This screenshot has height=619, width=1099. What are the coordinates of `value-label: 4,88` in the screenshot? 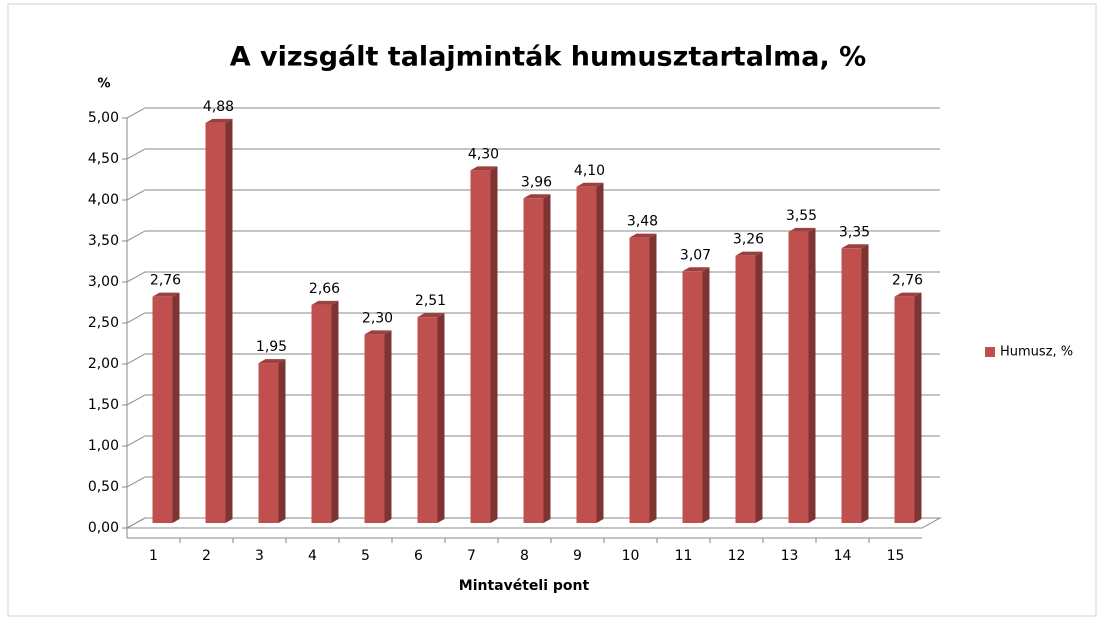 It's located at (218, 107).